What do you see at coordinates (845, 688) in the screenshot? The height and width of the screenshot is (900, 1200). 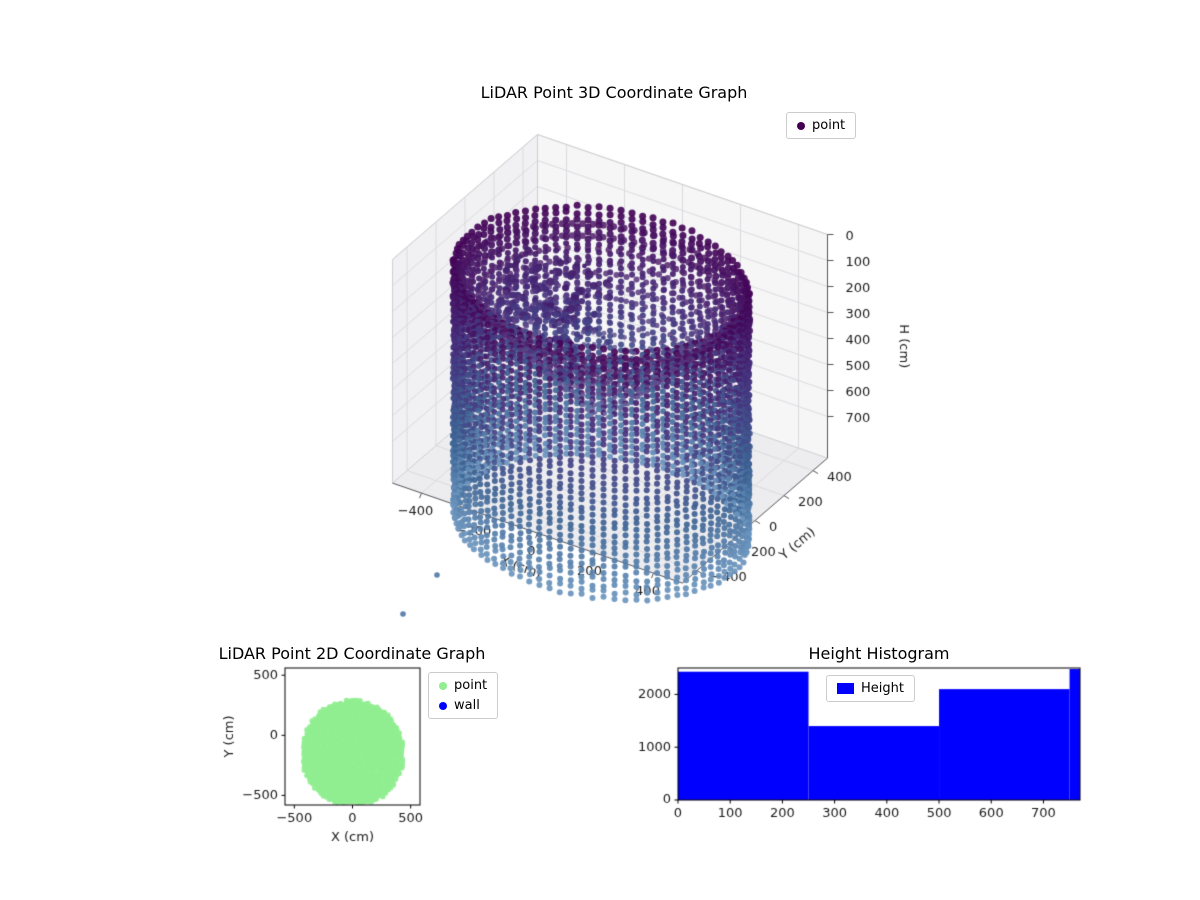 I see `height-swatch-icon` at bounding box center [845, 688].